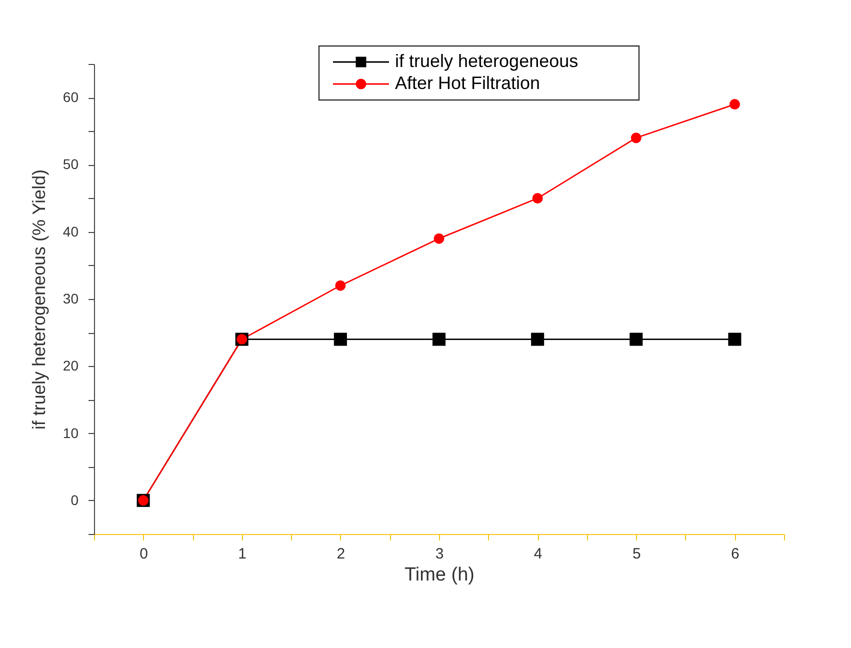 This screenshot has width=851, height=648. I want to click on y-axis-title: if truely heterogeneous (% Yield), so click(38, 299).